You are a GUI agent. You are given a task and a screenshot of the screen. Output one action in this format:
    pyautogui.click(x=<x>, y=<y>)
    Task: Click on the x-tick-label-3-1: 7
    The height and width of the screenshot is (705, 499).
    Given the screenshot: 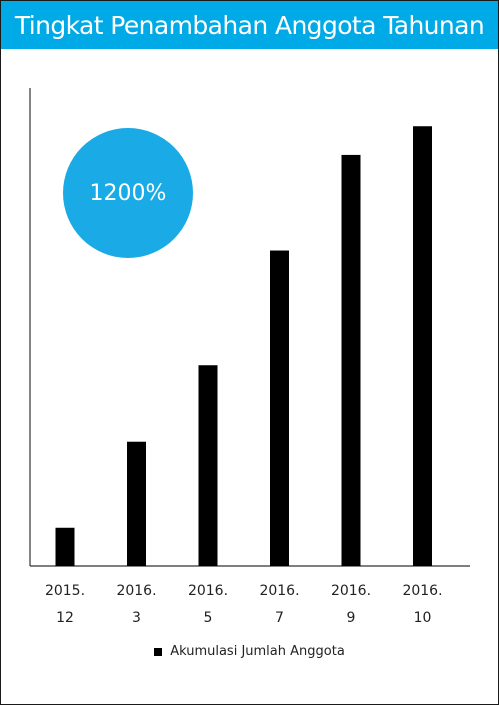 What is the action you would take?
    pyautogui.click(x=279, y=618)
    